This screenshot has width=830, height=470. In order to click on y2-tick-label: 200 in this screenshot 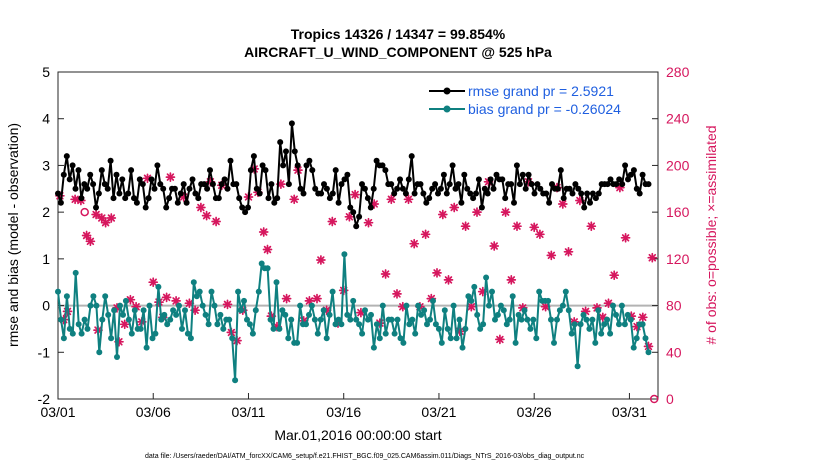, I will do `click(678, 165)`.